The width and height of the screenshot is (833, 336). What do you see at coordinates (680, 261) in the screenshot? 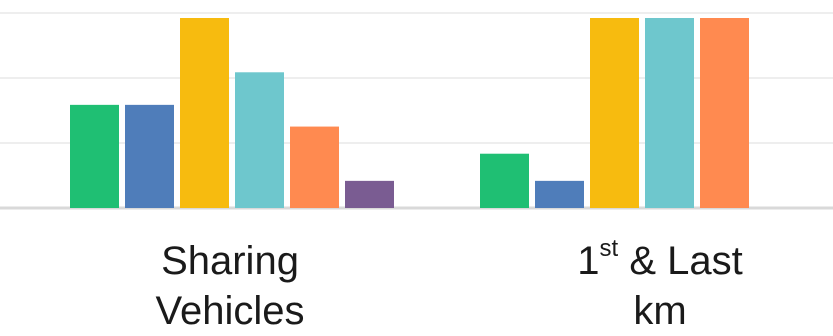
I see `category-label-text: & Last` at bounding box center [680, 261].